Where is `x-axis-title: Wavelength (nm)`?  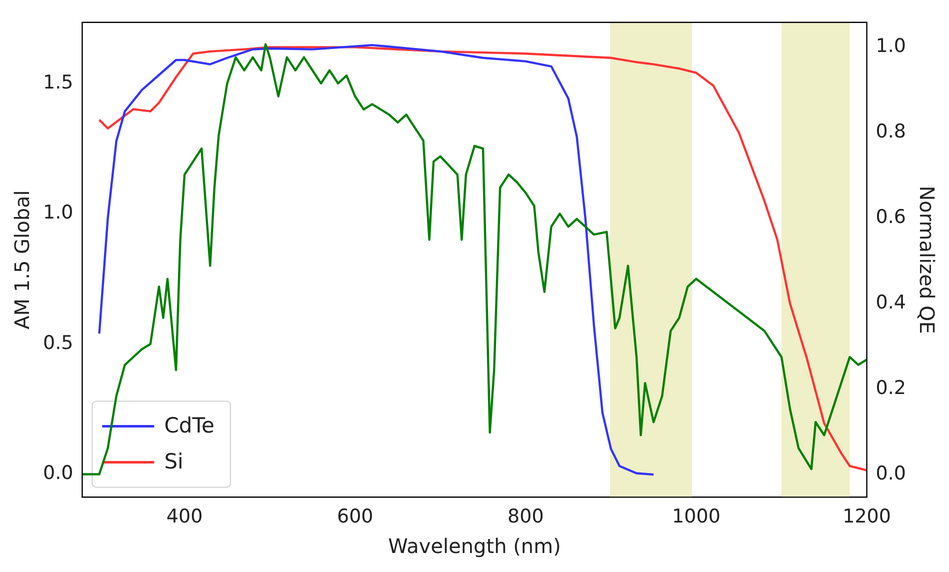
x-axis-title: Wavelength (nm) is located at coordinates (474, 546).